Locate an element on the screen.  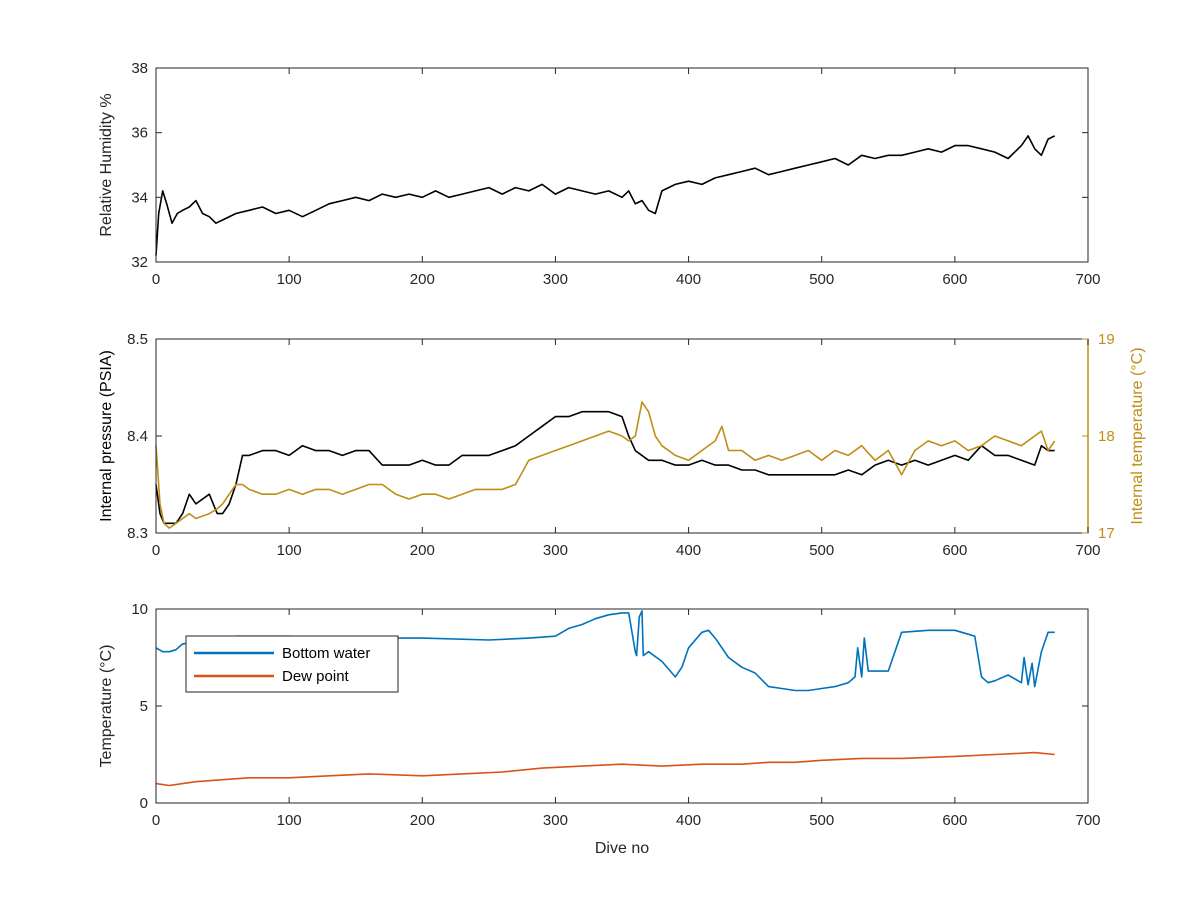
series-1-line is located at coordinates (605, 465).